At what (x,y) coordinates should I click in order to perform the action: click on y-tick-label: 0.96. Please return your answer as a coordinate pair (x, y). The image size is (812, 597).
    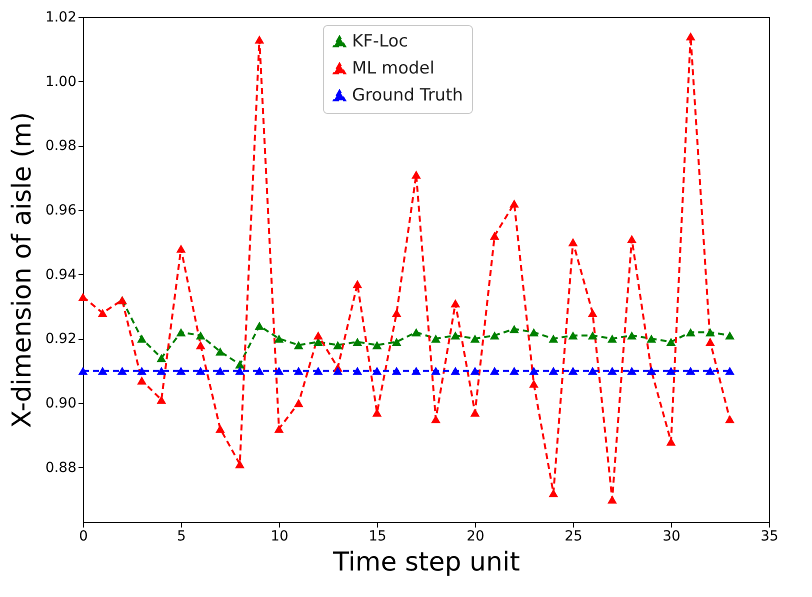
    Looking at the image, I should click on (61, 210).